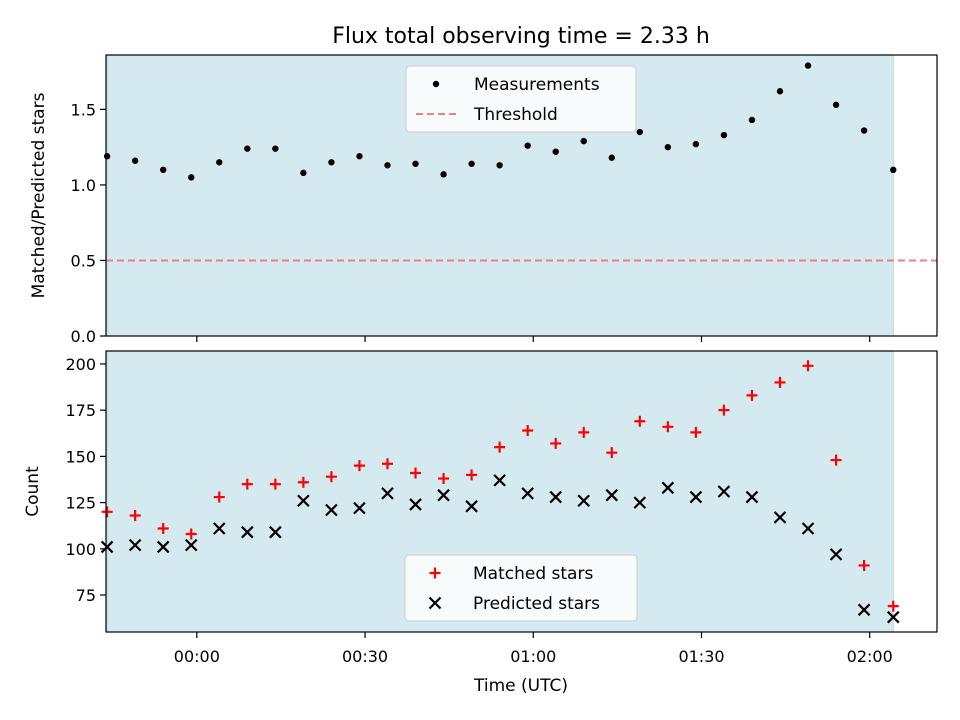  I want to click on y-tick-label: 0.5, so click(83, 260).